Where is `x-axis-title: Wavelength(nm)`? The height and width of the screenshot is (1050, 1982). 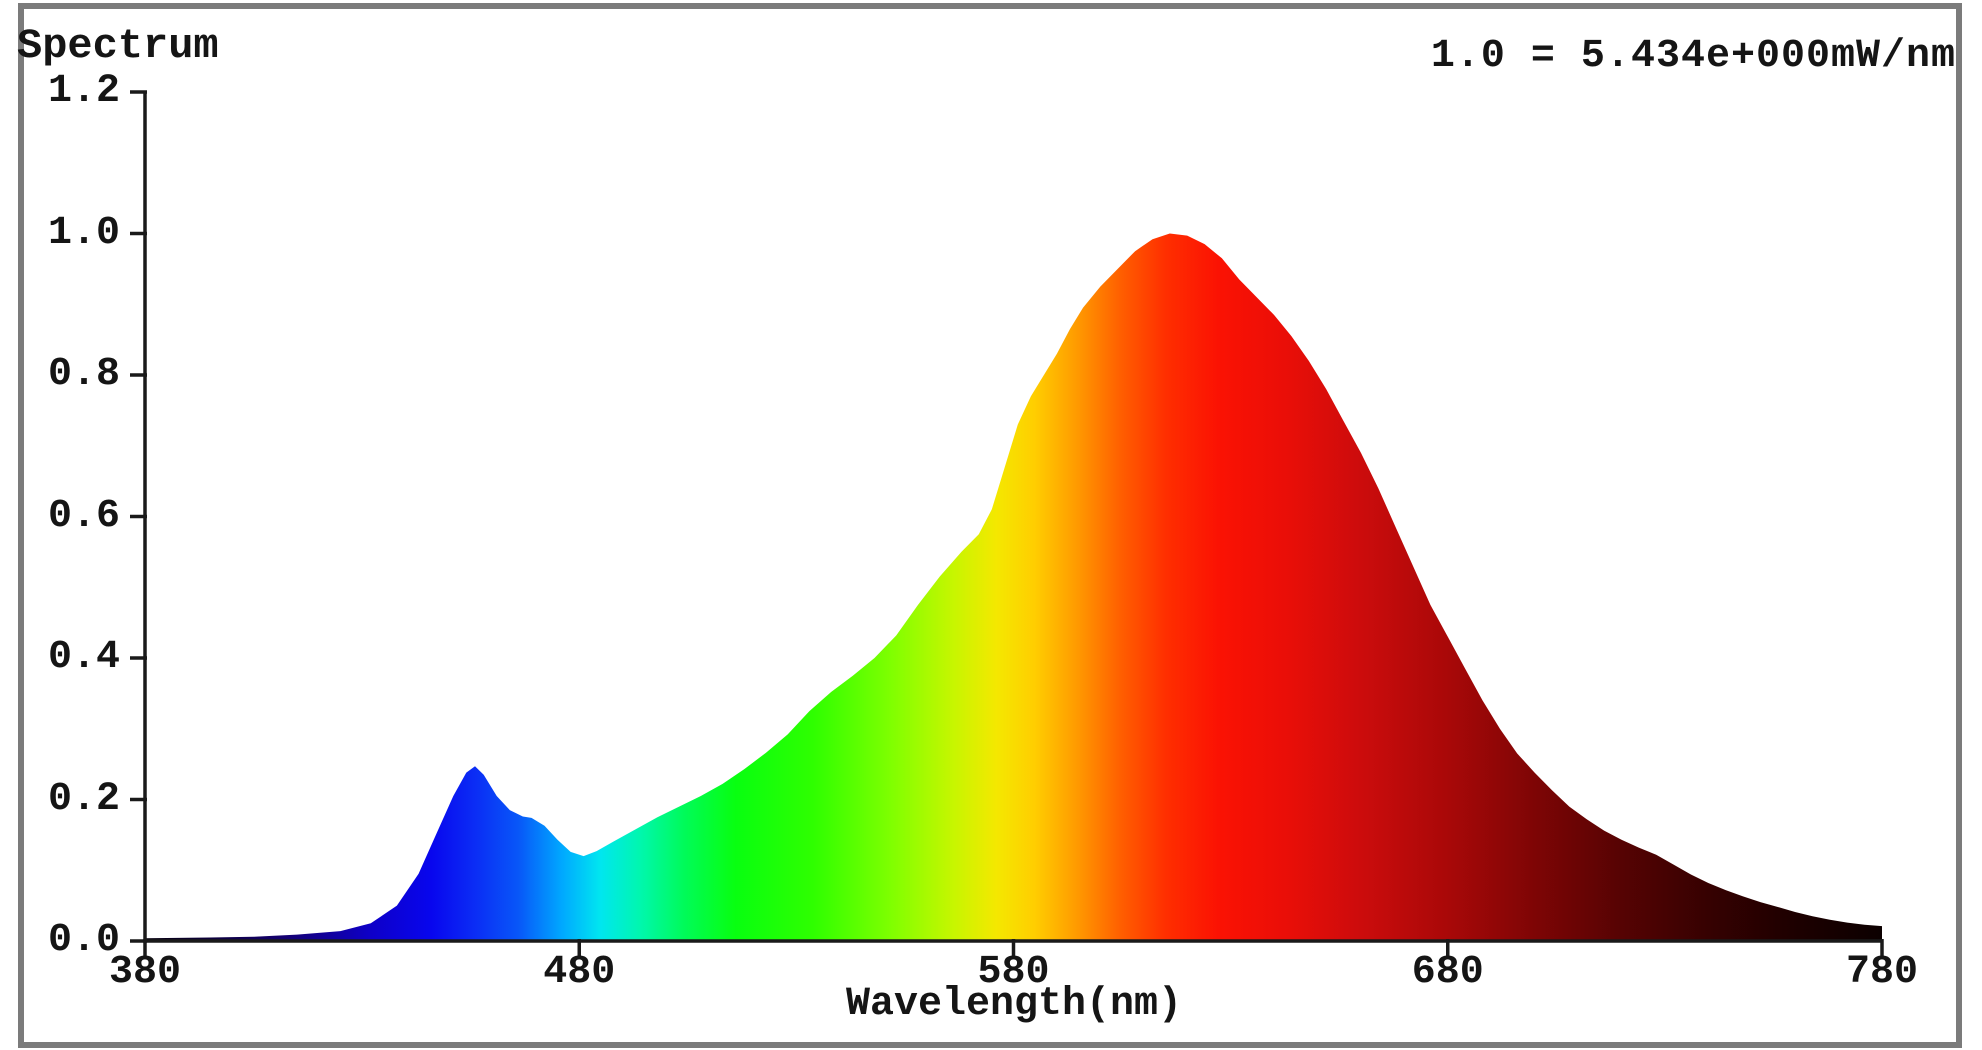 x-axis-title: Wavelength(nm) is located at coordinates (1014, 1004).